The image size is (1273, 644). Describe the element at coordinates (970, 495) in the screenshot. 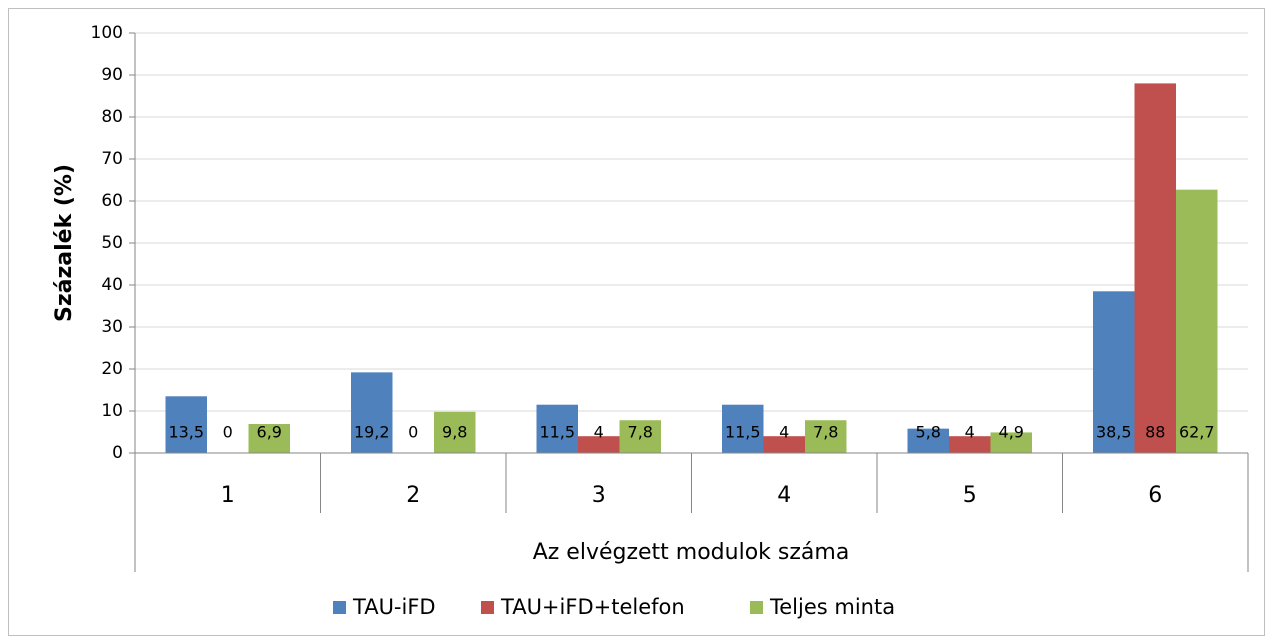

I see `x-tick-label: 5` at that location.